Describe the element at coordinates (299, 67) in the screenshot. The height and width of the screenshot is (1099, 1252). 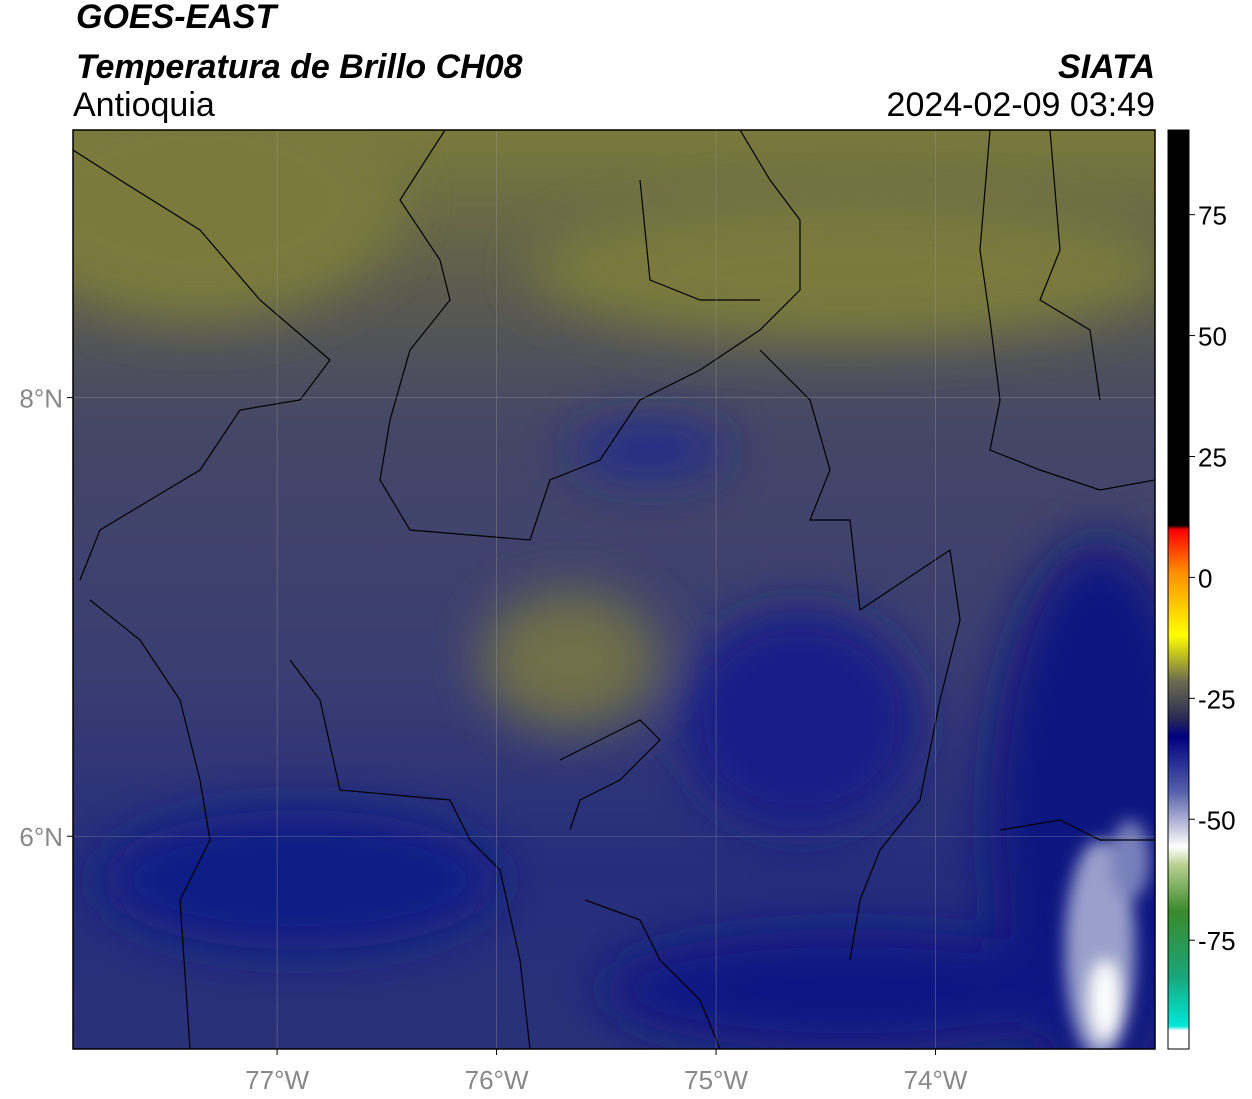
I see `subtitle: Temperatura de Brillo CH08` at that location.